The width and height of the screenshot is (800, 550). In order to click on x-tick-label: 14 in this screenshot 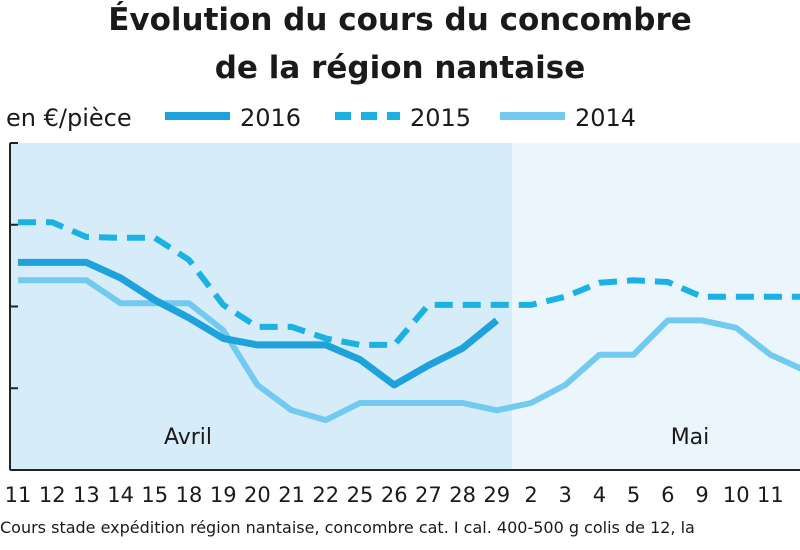, I will do `click(120, 495)`.